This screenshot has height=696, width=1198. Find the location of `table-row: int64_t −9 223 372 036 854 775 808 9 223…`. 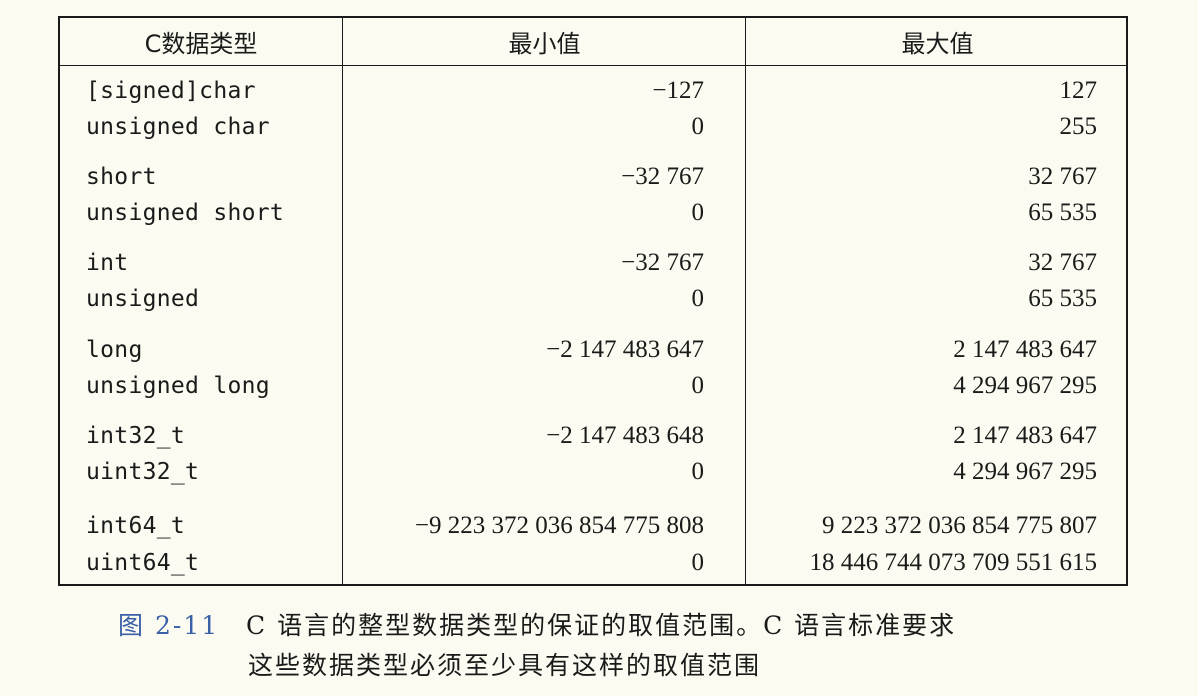

table-row: int64_t −9 223 372 036 854 775 808 9 223… is located at coordinates (593, 526).